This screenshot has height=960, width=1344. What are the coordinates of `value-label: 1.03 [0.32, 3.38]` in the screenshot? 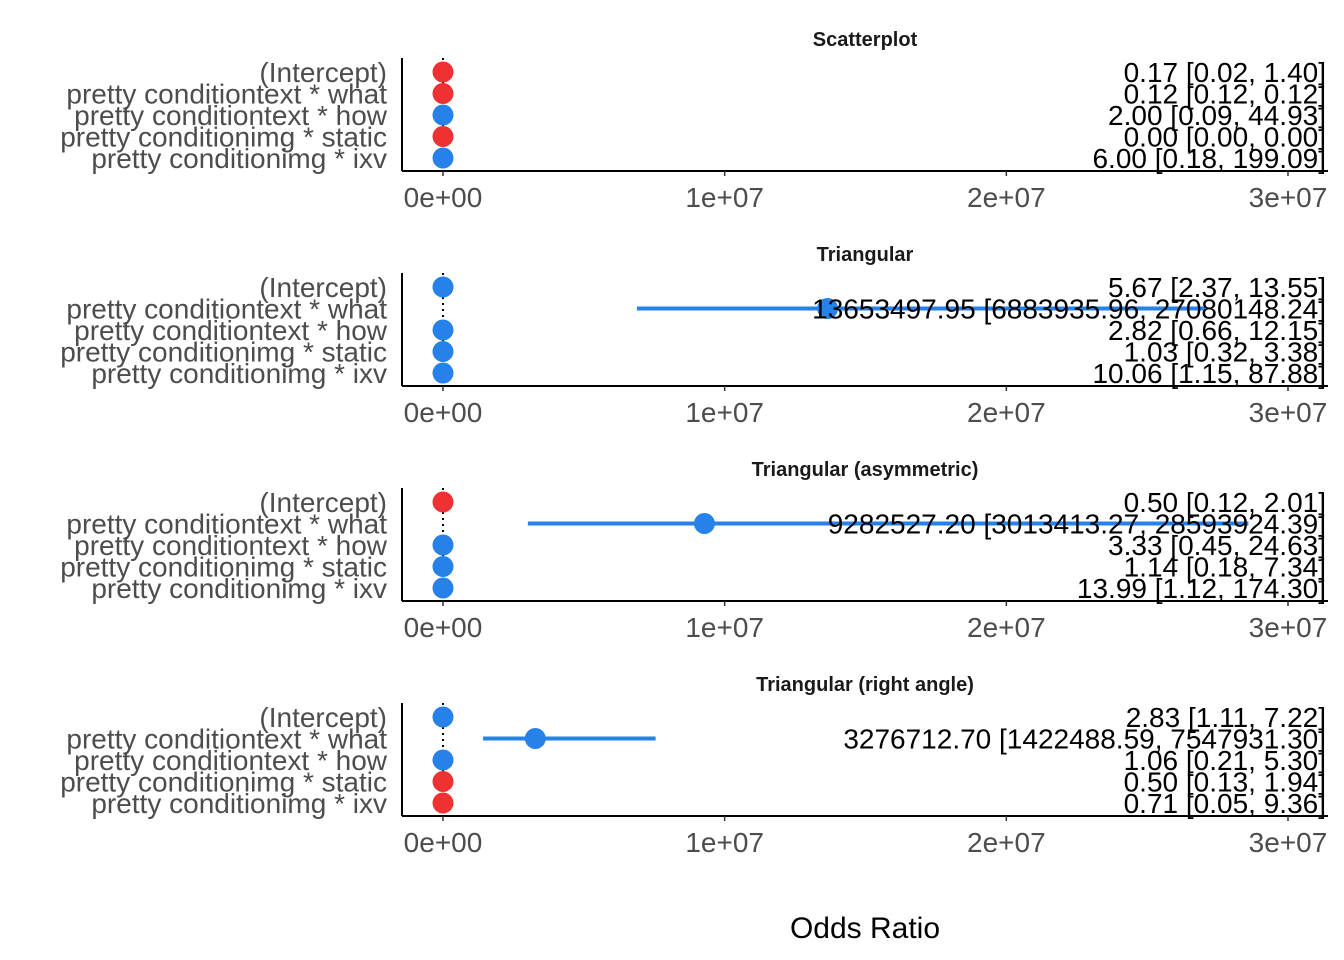 It's located at (1225, 352).